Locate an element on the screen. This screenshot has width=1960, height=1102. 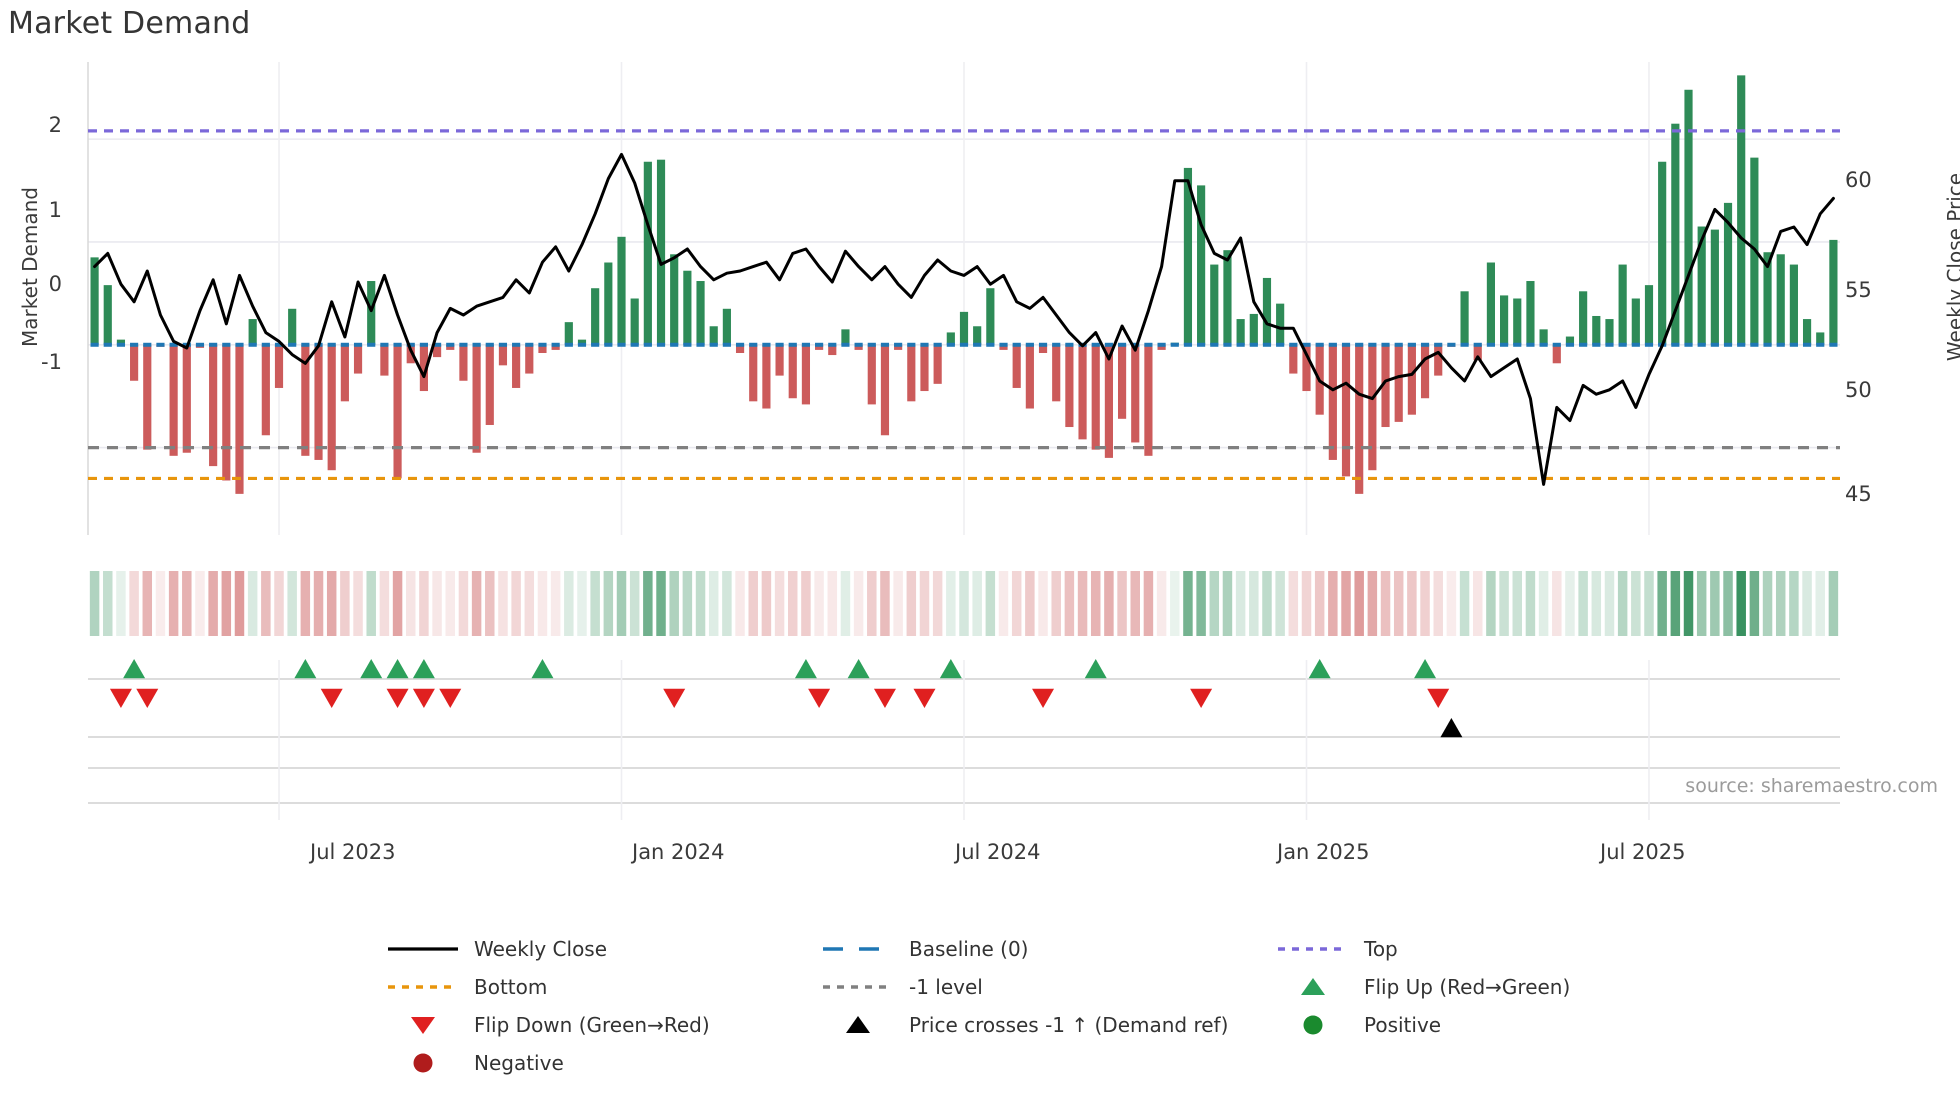
legend-item-price-cross: Price crosses -1 ↑ (Demand ref) is located at coordinates (1048, 1025).